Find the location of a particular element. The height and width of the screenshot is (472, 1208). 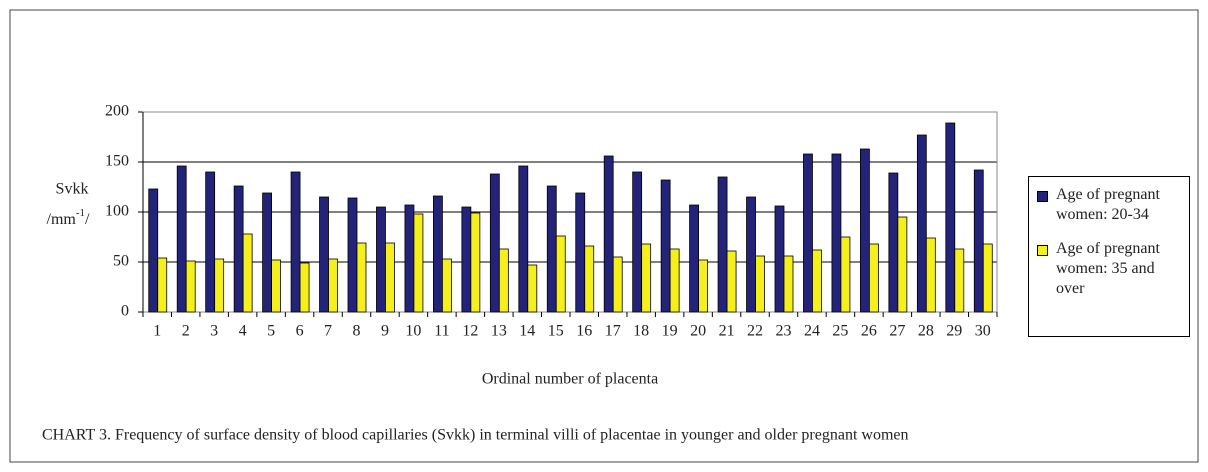

unit-sup: -1 is located at coordinates (80, 213).